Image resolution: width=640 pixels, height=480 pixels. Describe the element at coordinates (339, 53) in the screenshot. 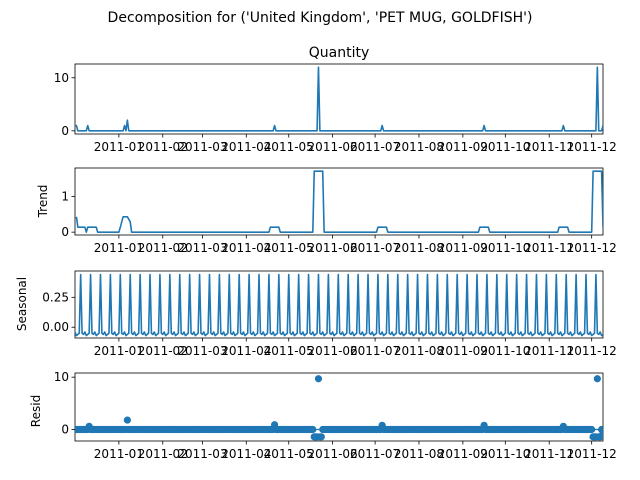

I see `panel-quantity-title: Quantity` at that location.